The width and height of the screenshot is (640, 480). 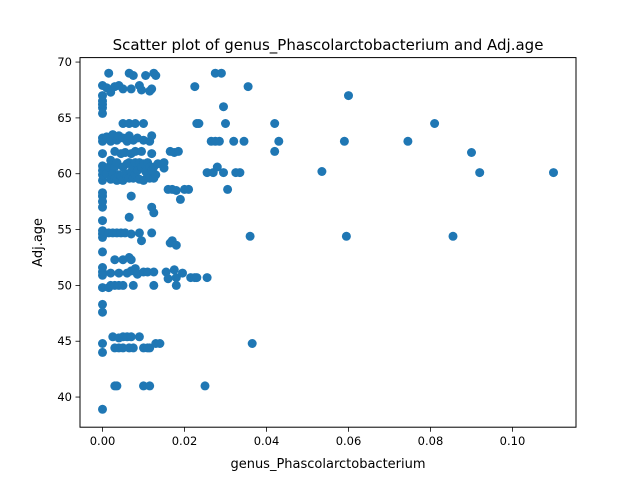 What do you see at coordinates (267, 441) in the screenshot?
I see `x-tick-label: 0.04` at bounding box center [267, 441].